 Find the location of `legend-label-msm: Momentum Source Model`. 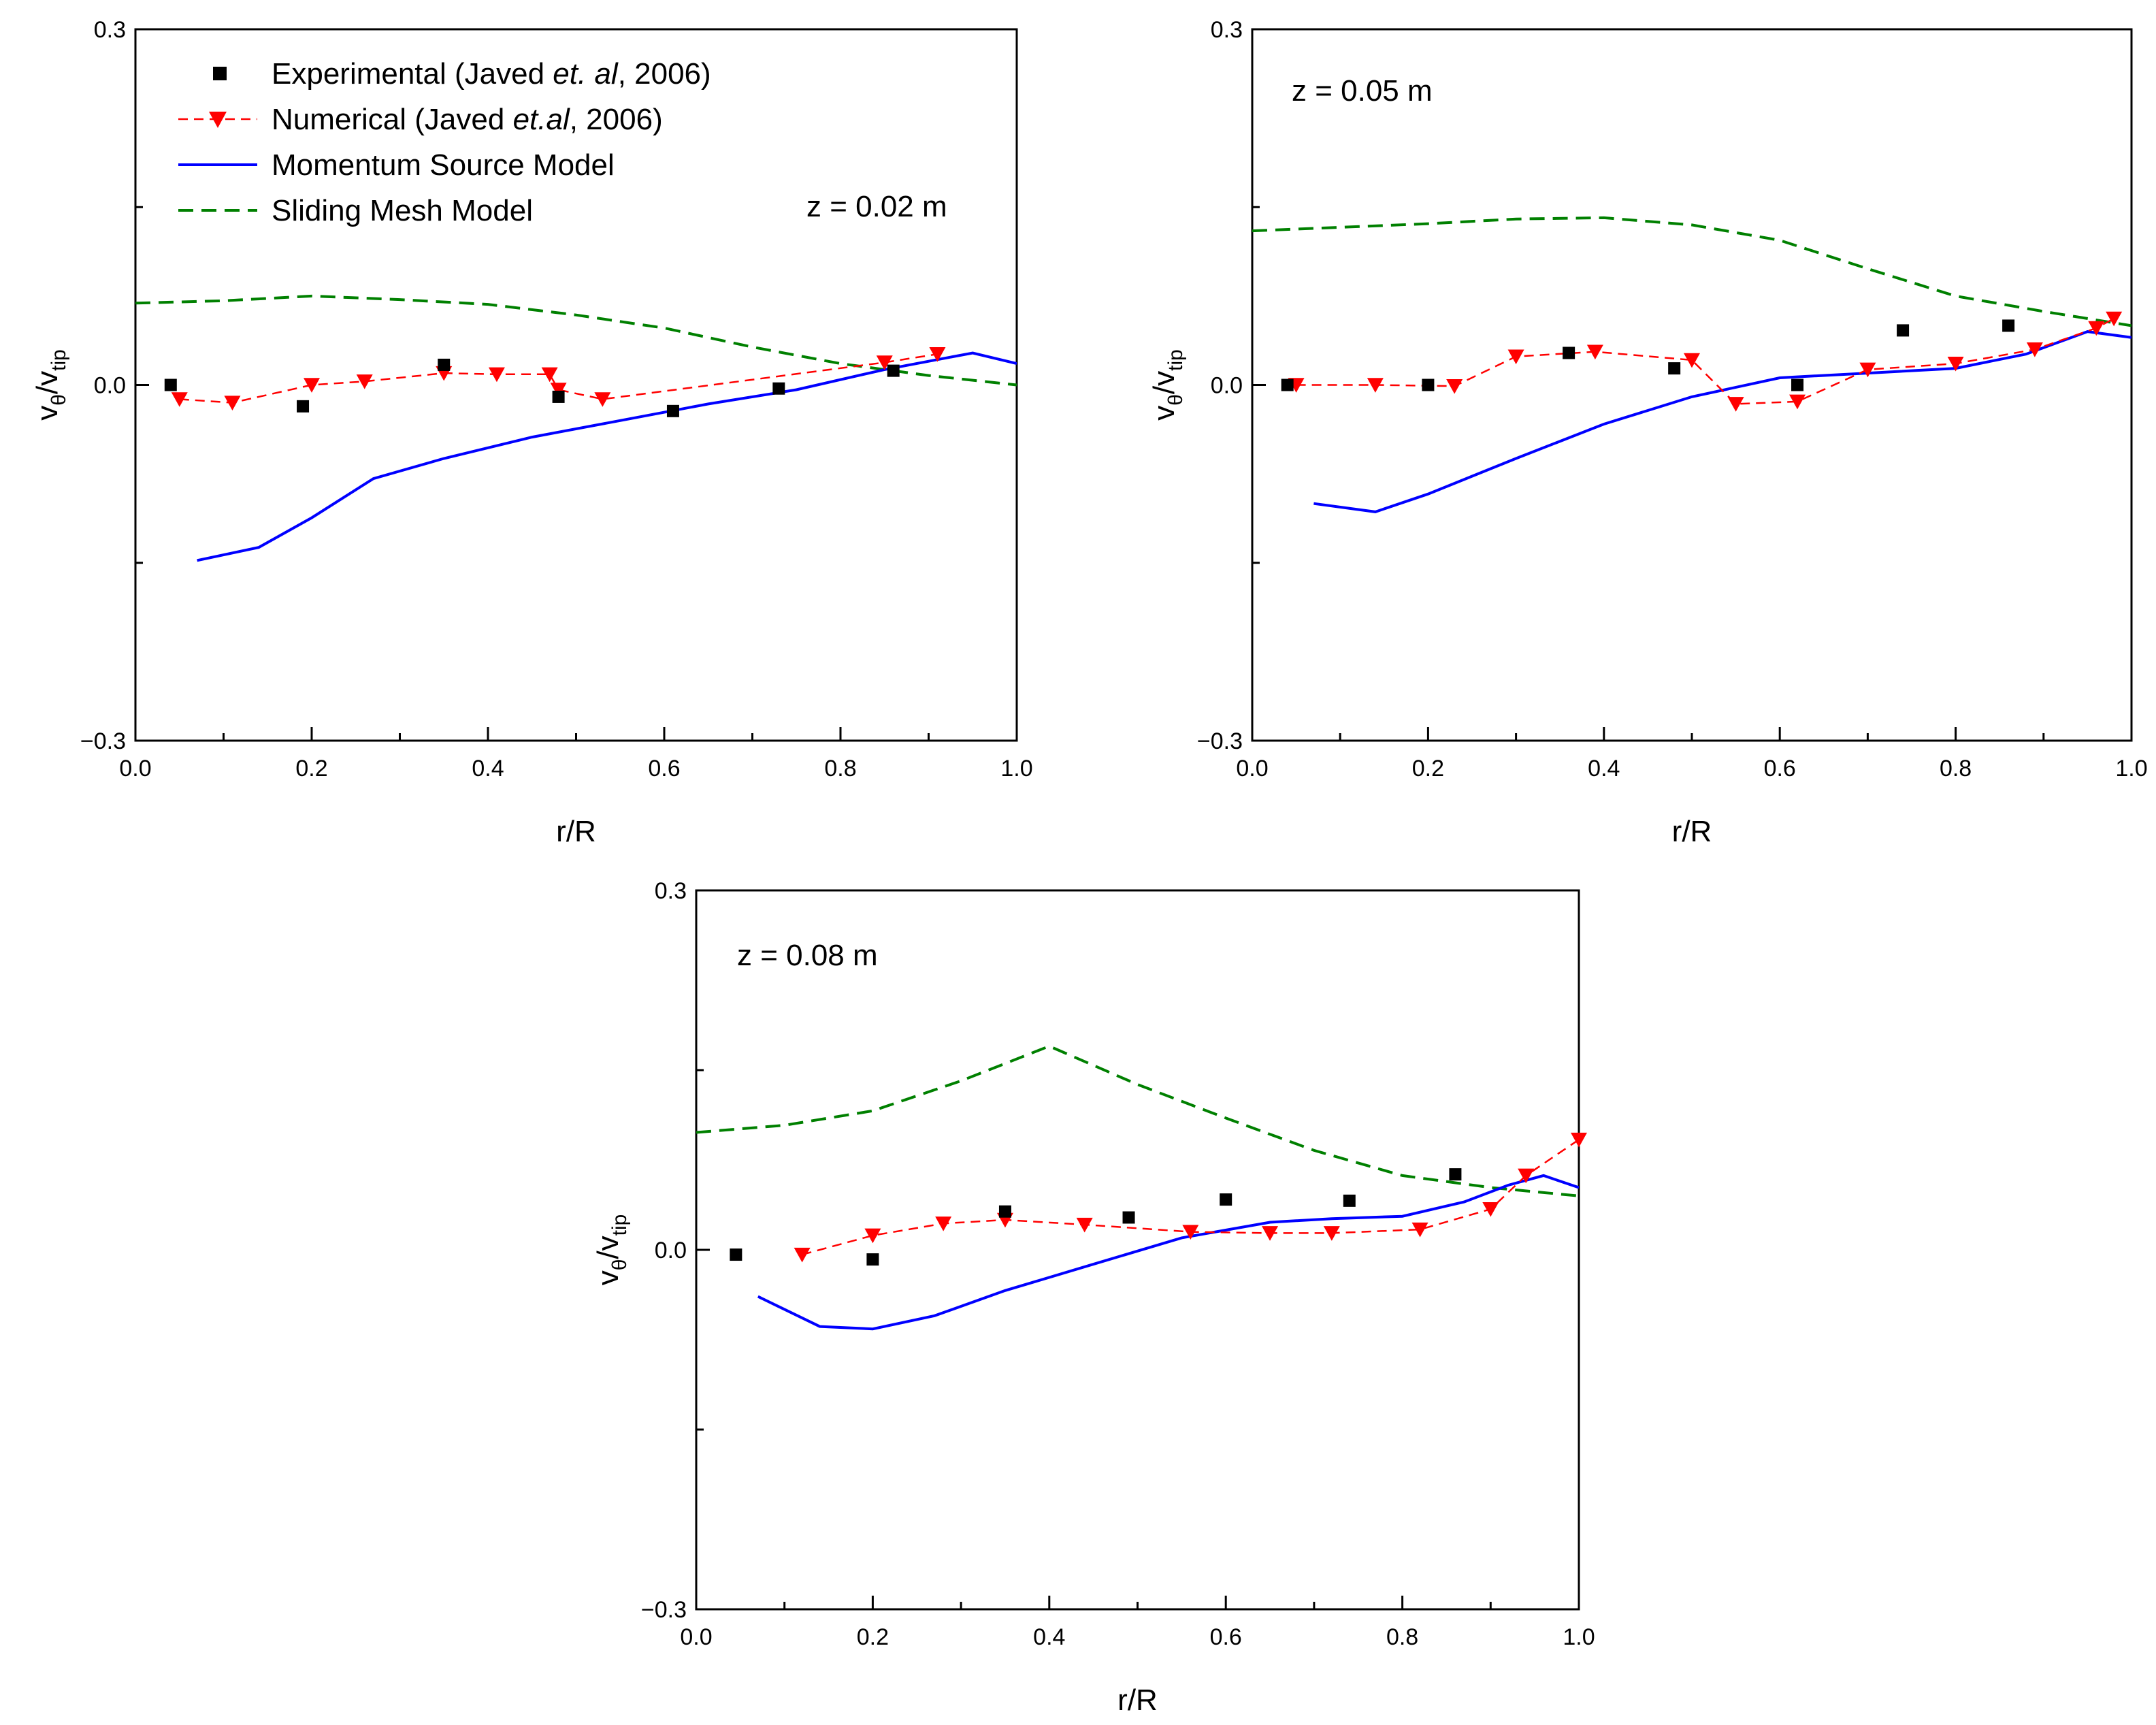

legend-label-msm: Momentum Source Model is located at coordinates (444, 165).